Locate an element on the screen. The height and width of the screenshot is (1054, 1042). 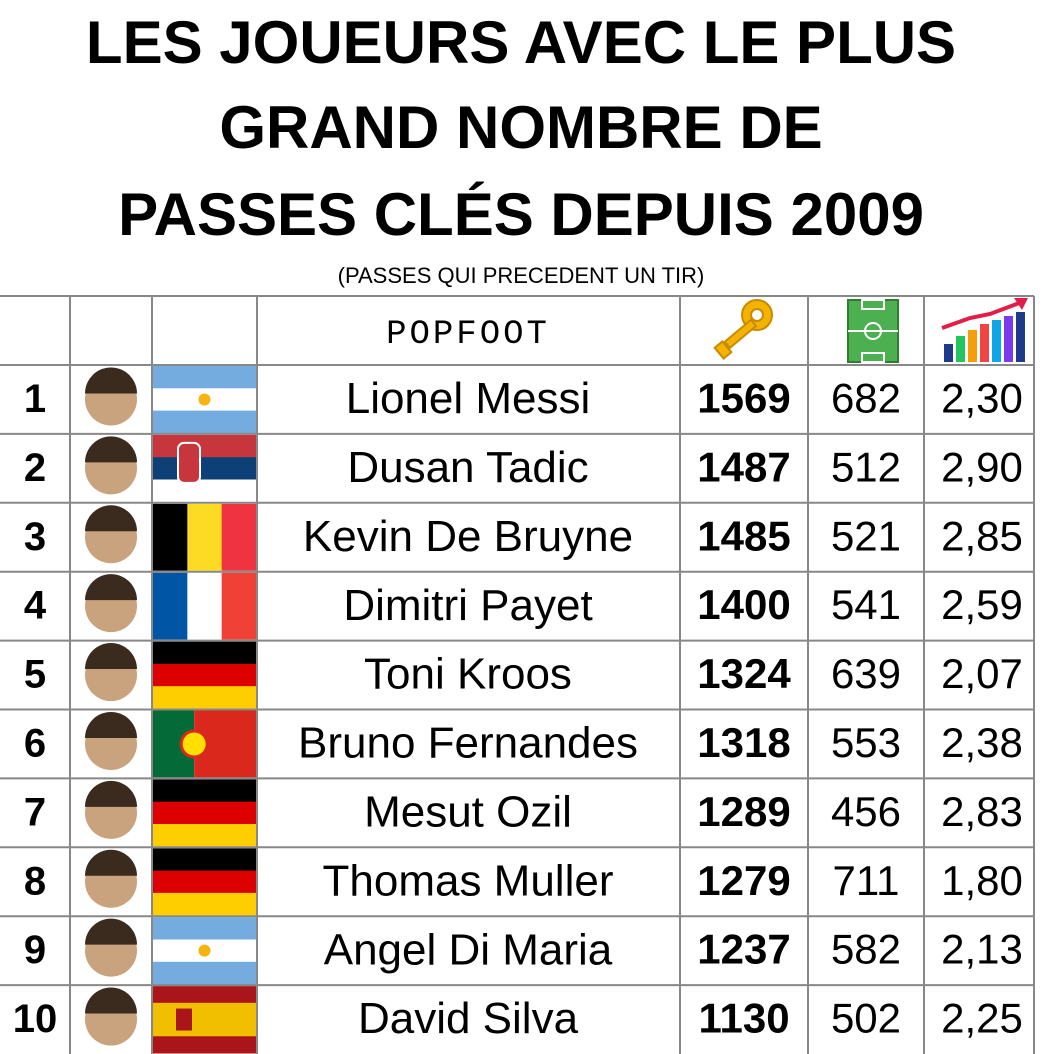
rank: 9 is located at coordinates (35, 950).